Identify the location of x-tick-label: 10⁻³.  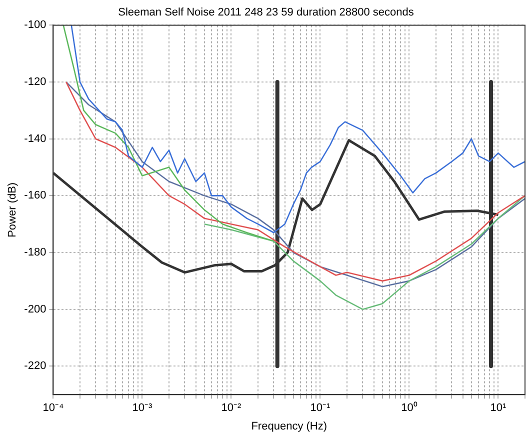
(142, 408).